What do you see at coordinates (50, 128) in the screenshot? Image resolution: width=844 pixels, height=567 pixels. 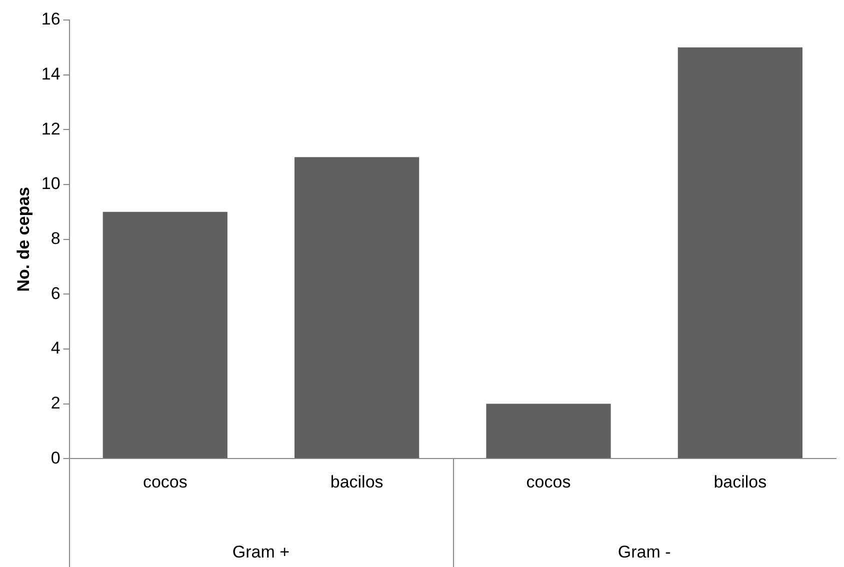 I see `y-tick-label: 12` at bounding box center [50, 128].